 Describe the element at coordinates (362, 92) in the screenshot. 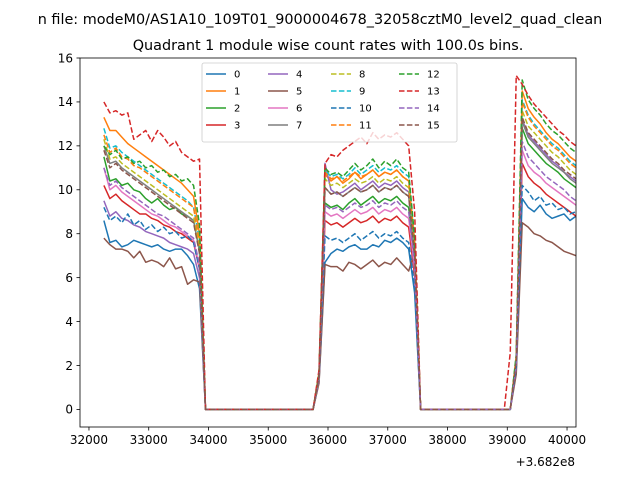

I see `legend-label-9: 9` at that location.